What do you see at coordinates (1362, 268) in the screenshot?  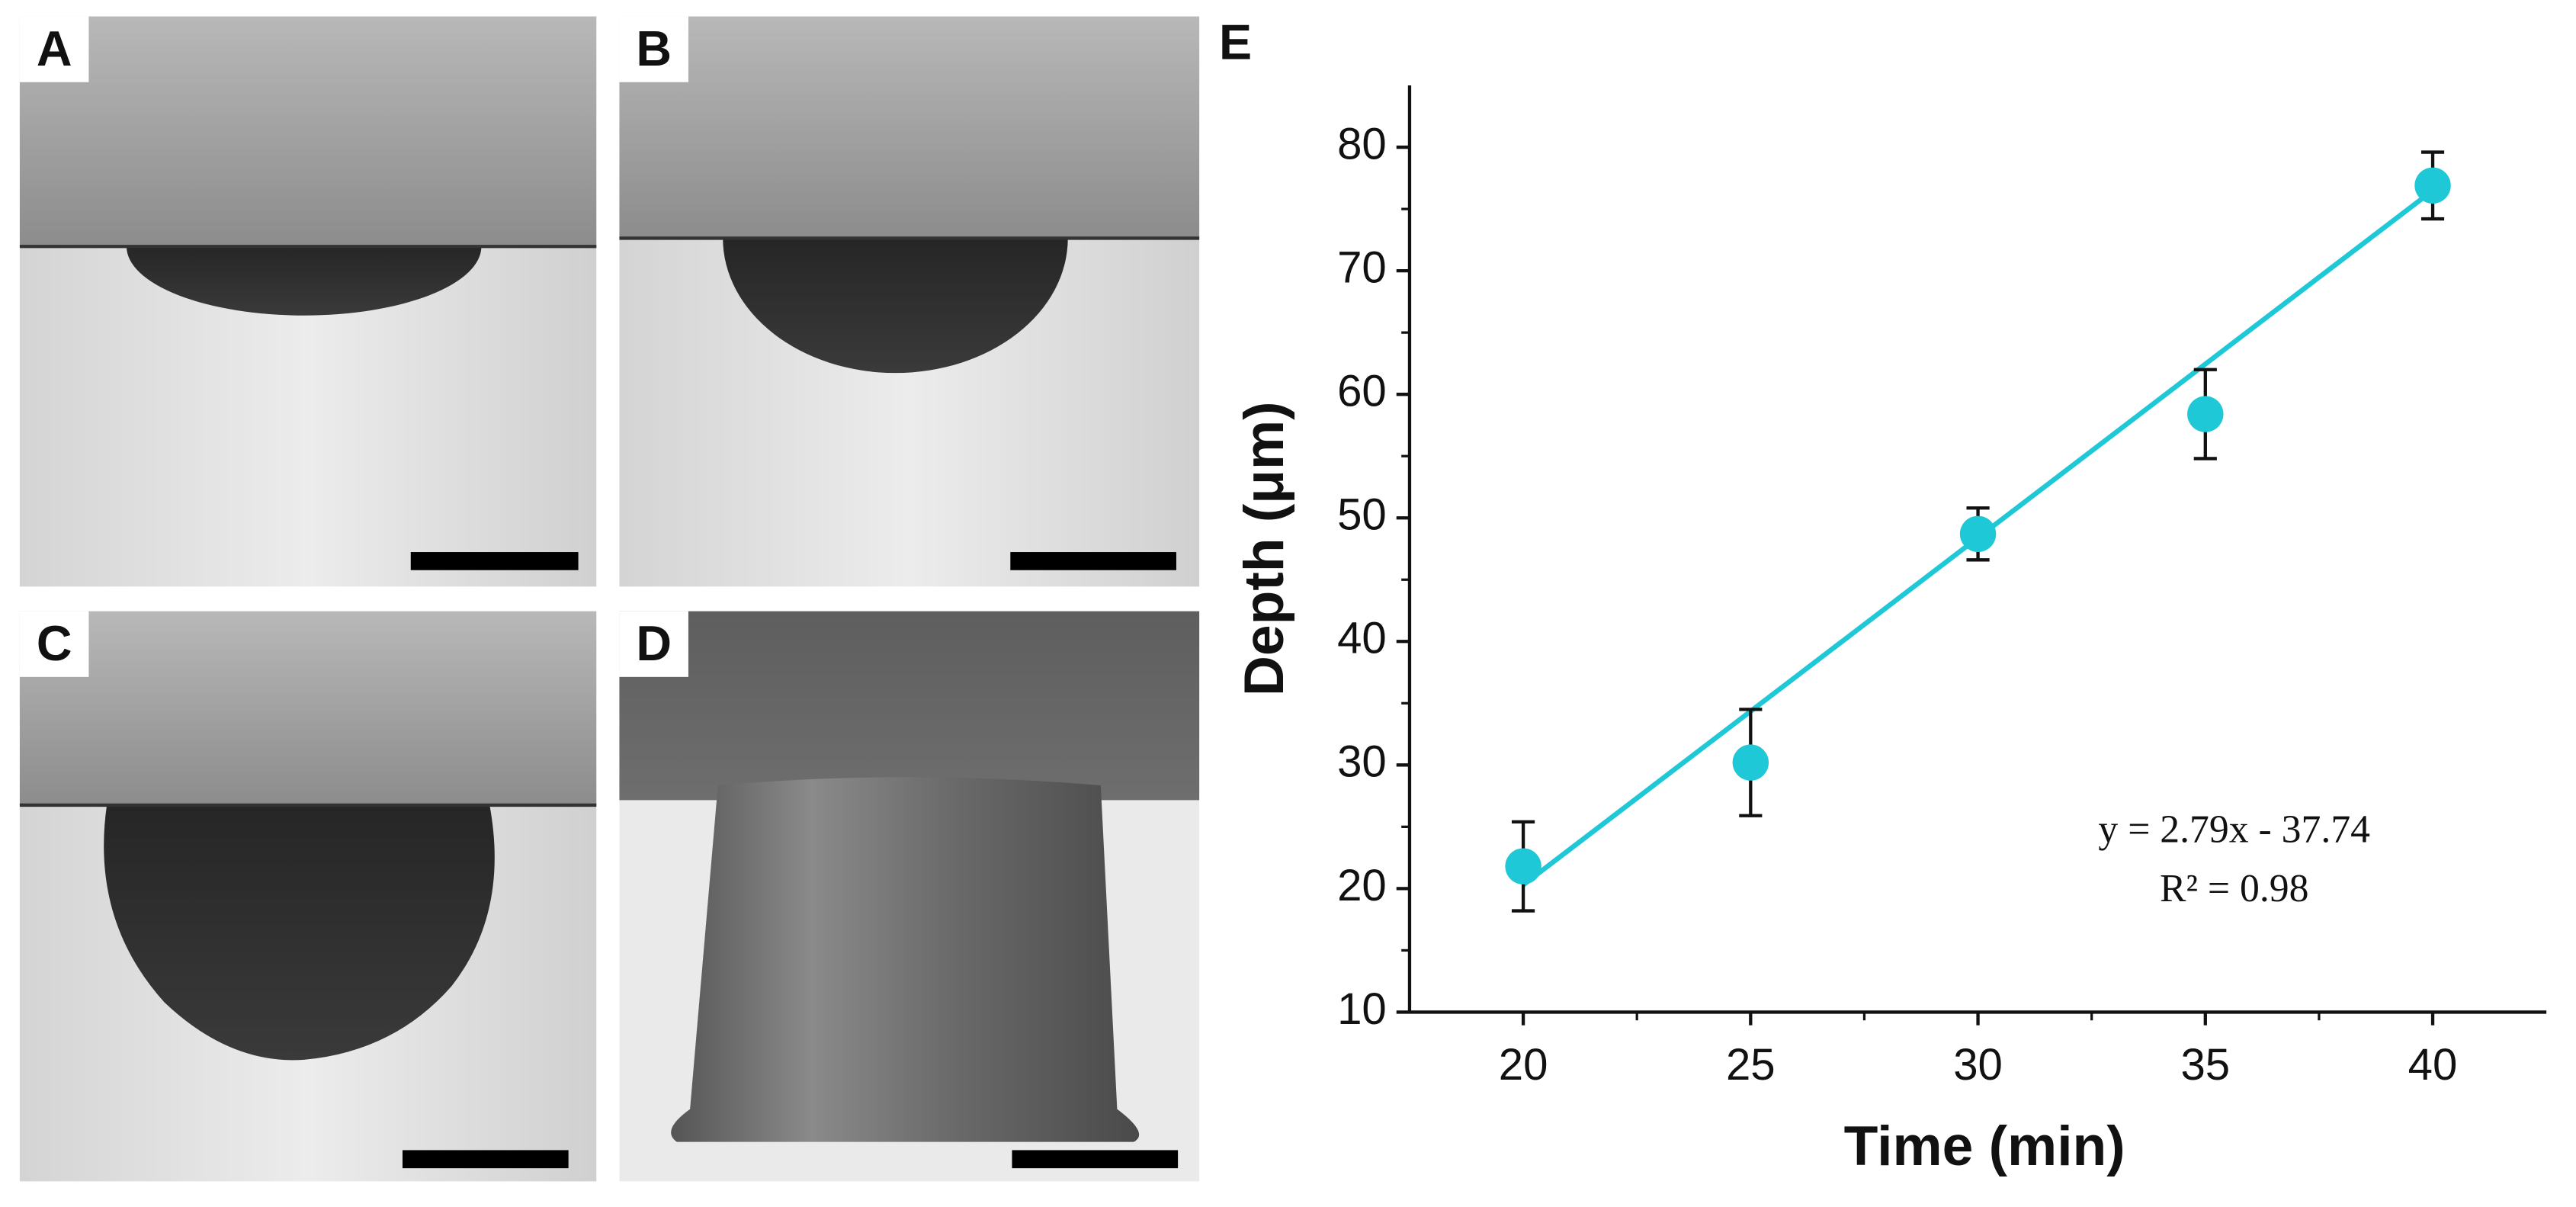 I see `y-tick-label: 70` at bounding box center [1362, 268].